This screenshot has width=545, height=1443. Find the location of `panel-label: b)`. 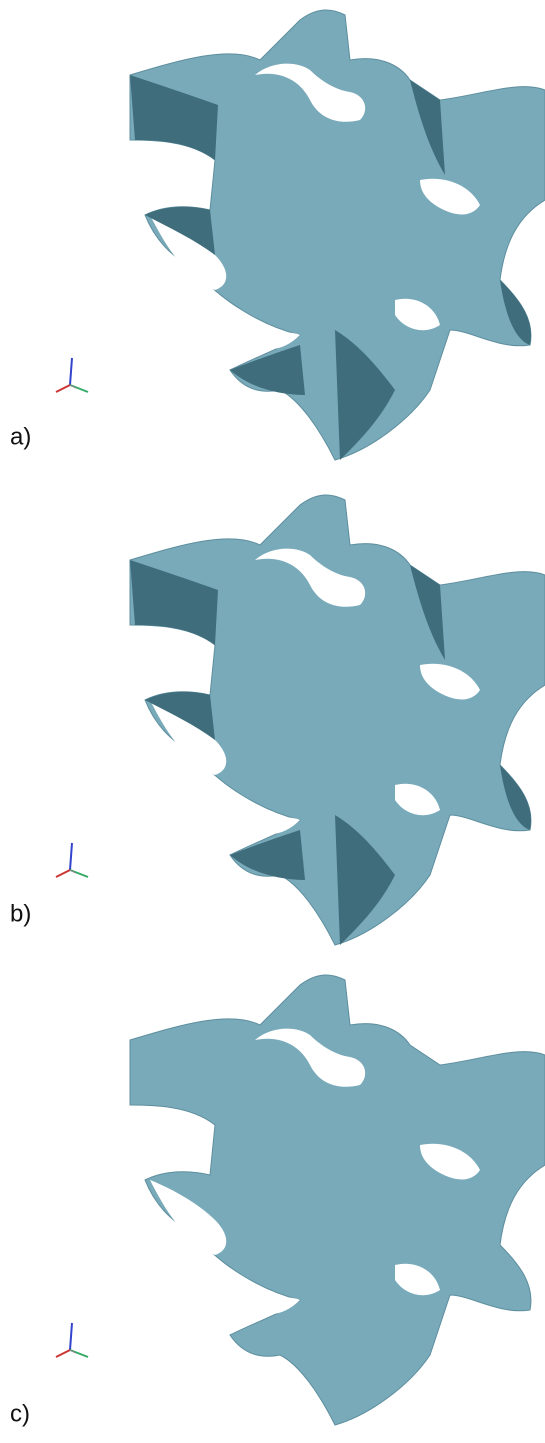

panel-label: b) is located at coordinates (20, 913).